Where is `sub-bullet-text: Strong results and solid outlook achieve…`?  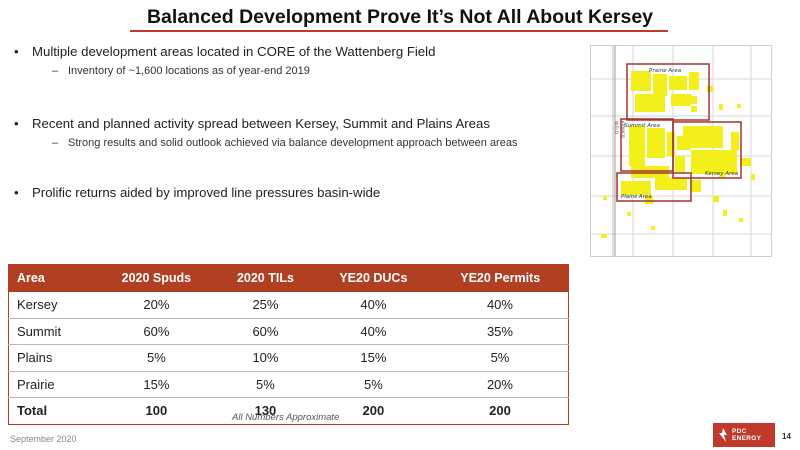 sub-bullet-text: Strong results and solid outlook achieve… is located at coordinates (293, 143).